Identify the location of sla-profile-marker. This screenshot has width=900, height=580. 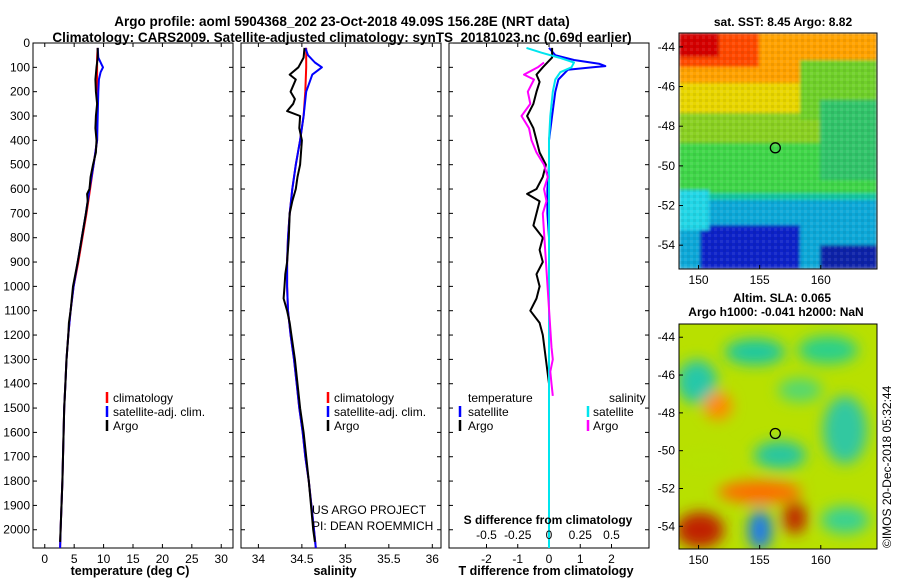
(775, 433).